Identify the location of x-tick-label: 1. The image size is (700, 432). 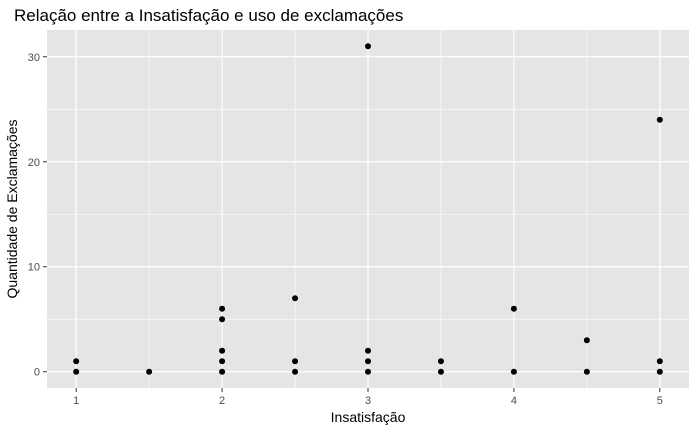
(76, 401).